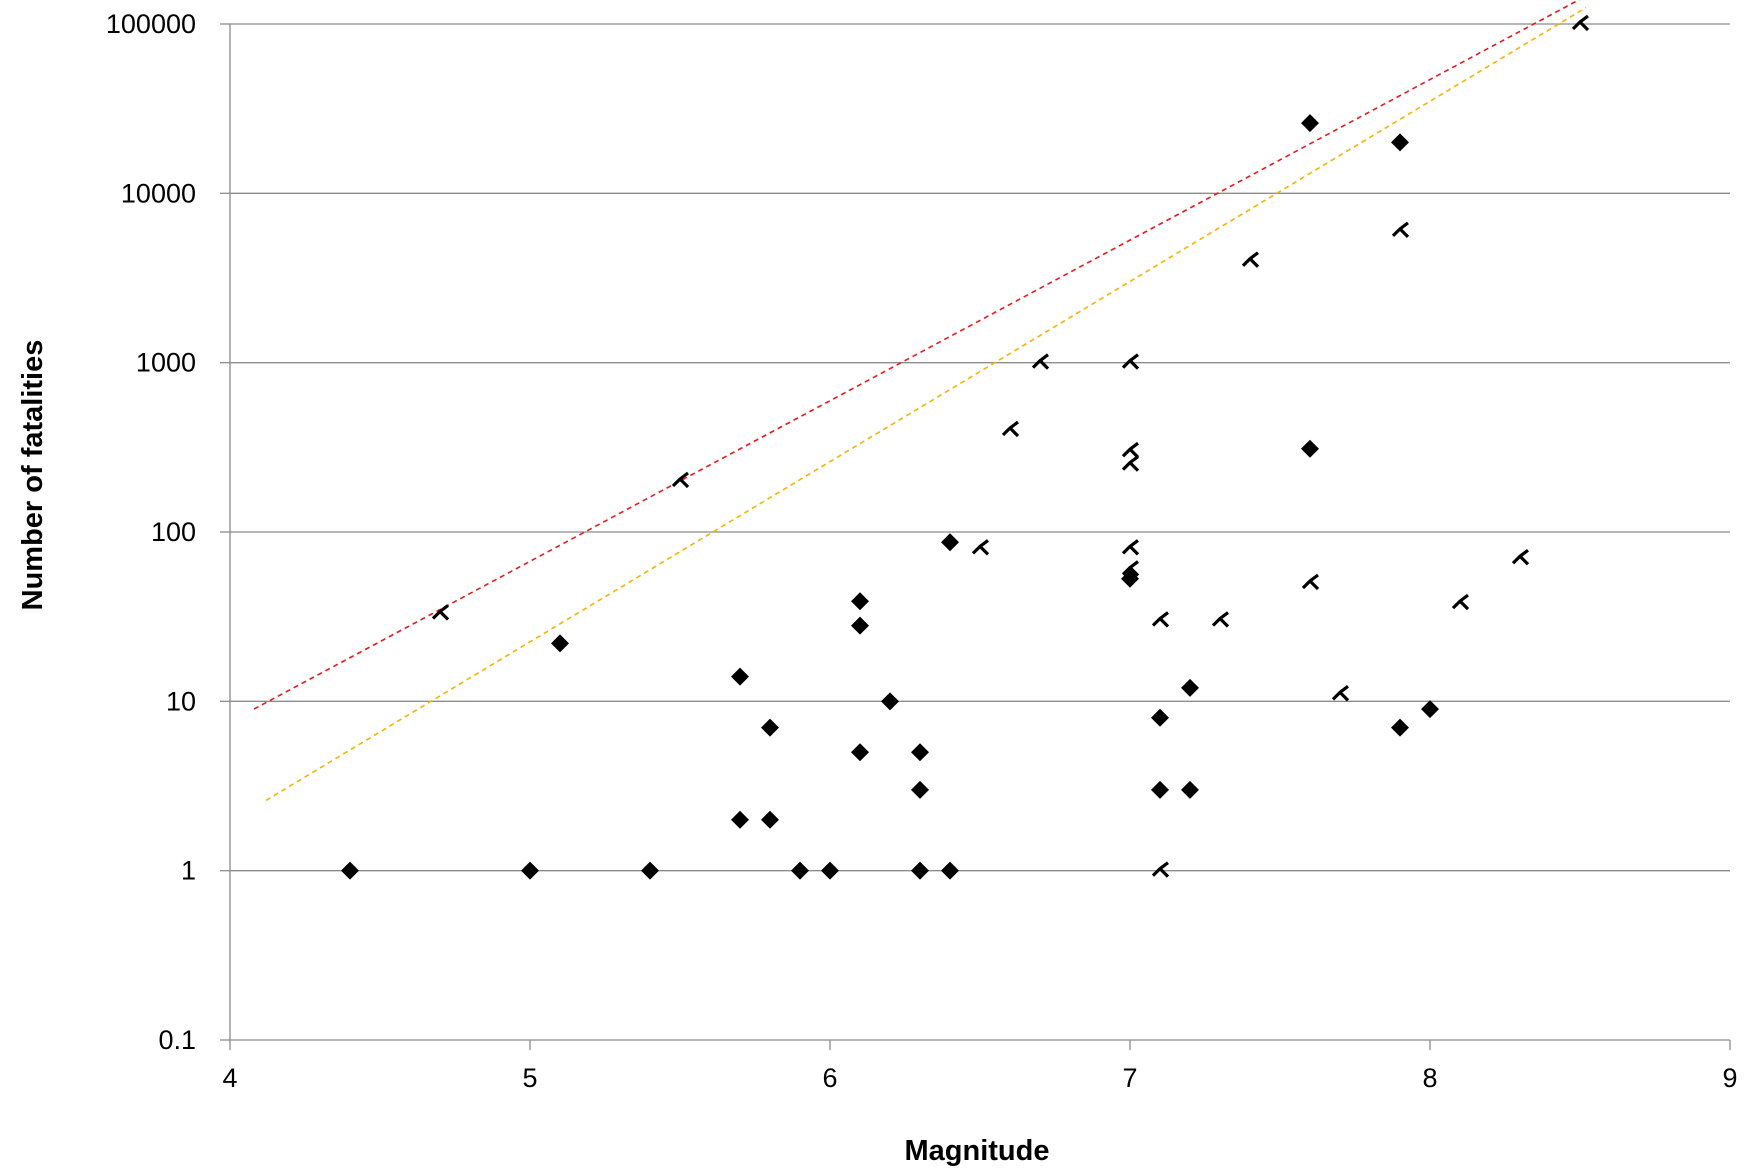  Describe the element at coordinates (529, 1078) in the screenshot. I see `x-tick-label: 5` at that location.